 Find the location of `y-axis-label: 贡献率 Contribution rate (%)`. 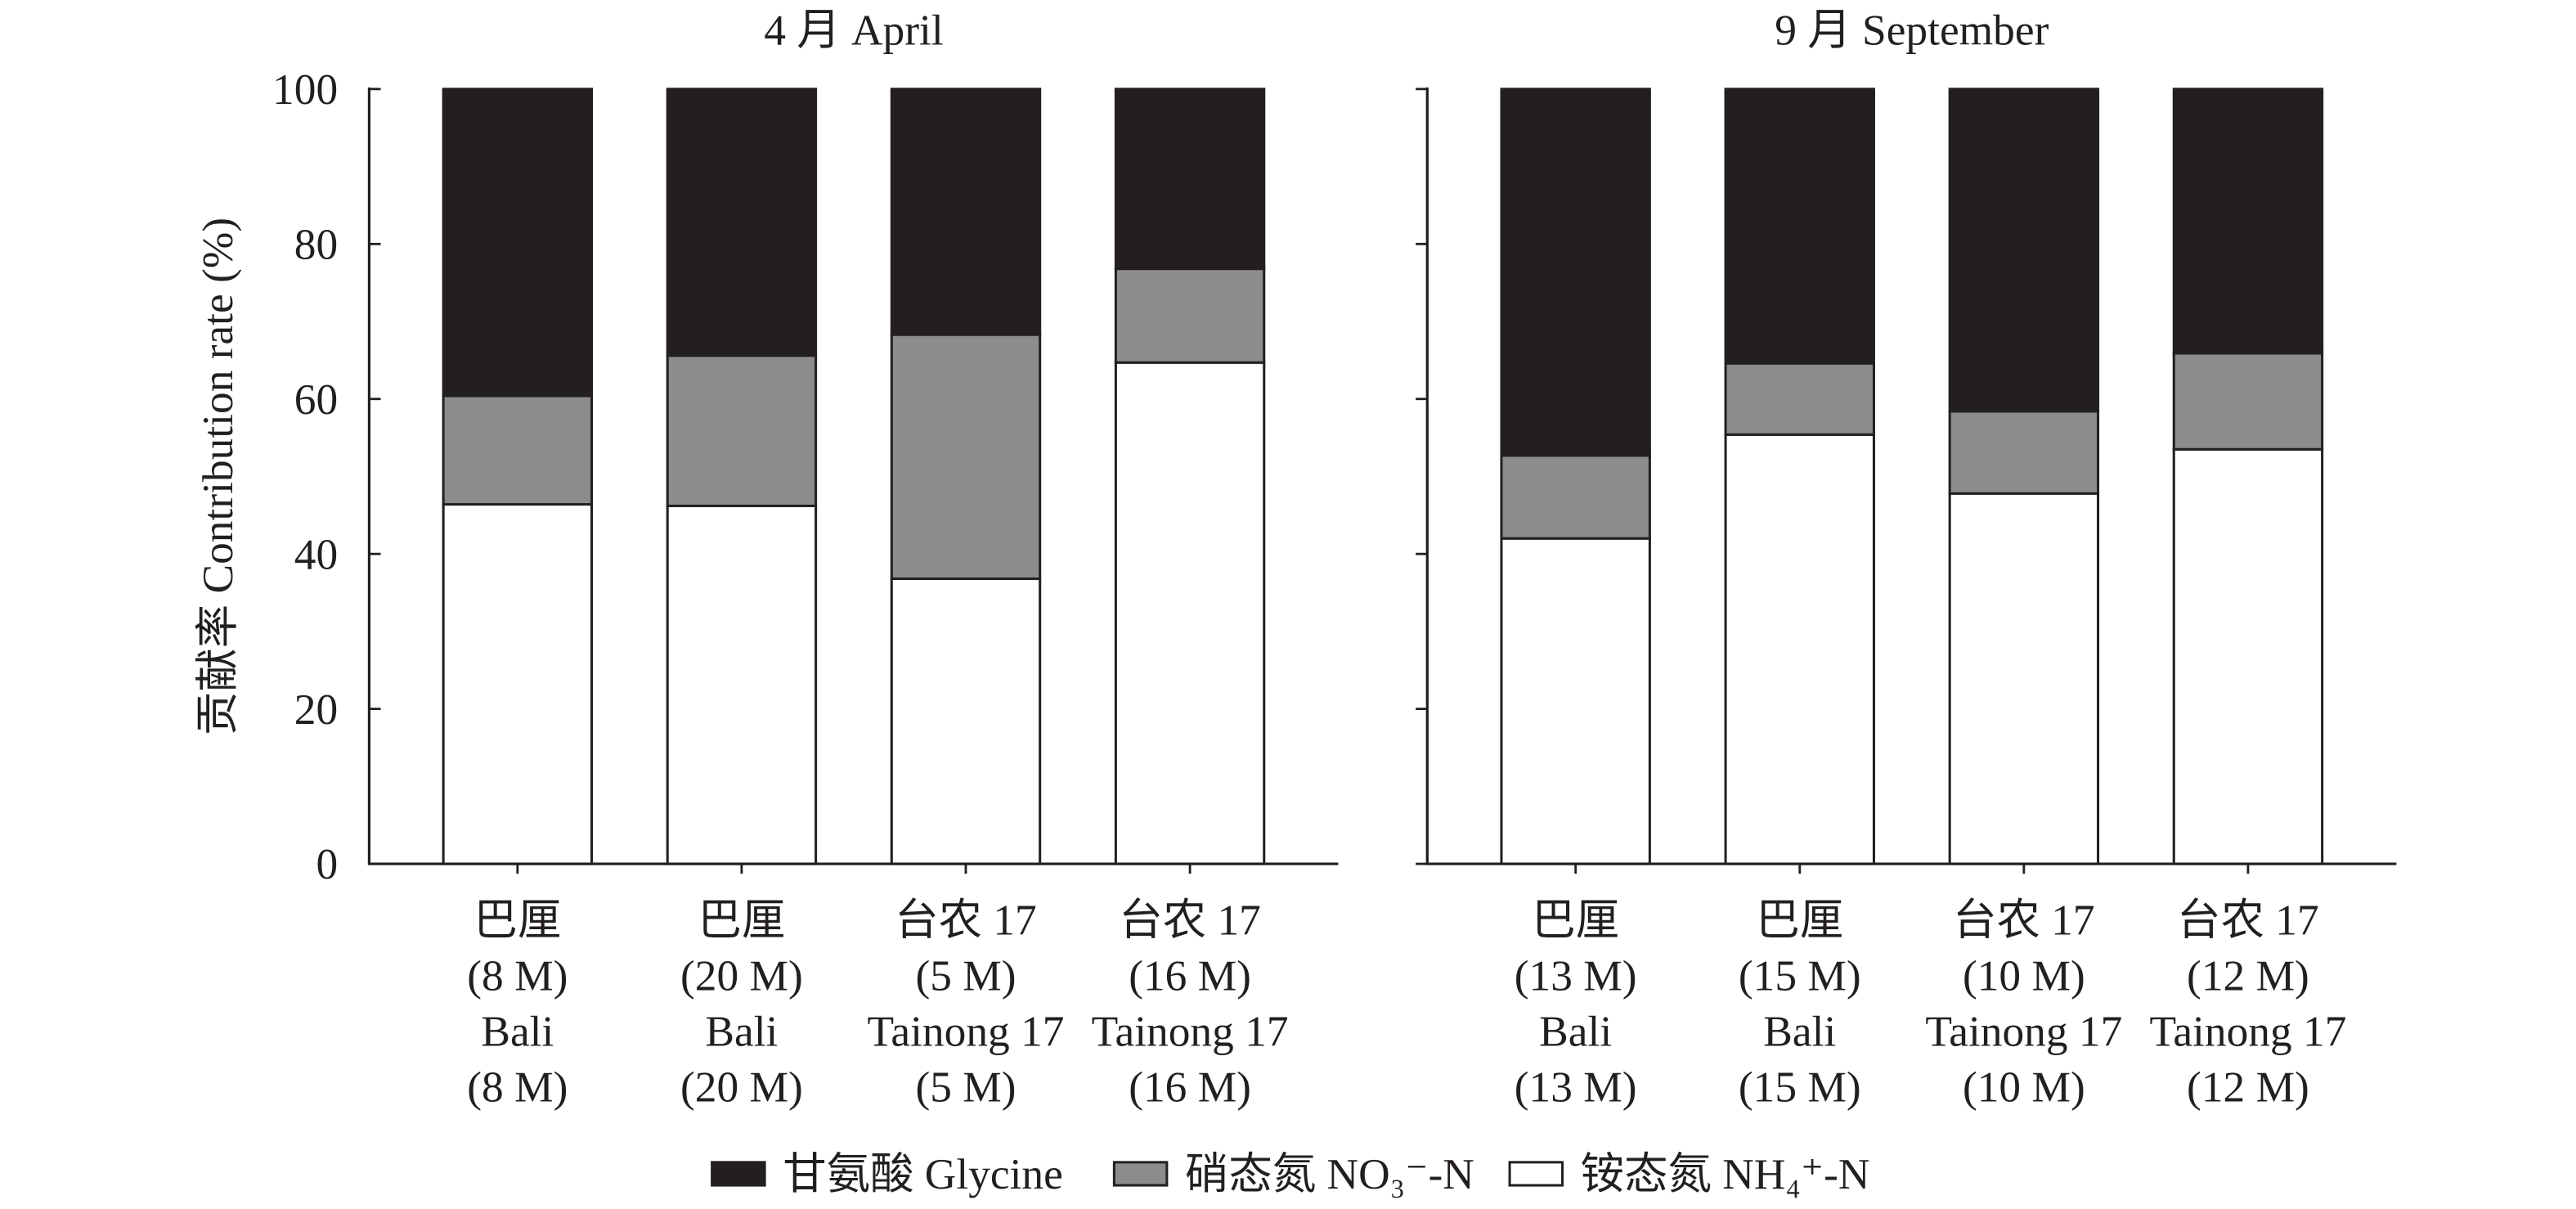

y-axis-label: 贡献率 Contribution rate (%) is located at coordinates (218, 476).